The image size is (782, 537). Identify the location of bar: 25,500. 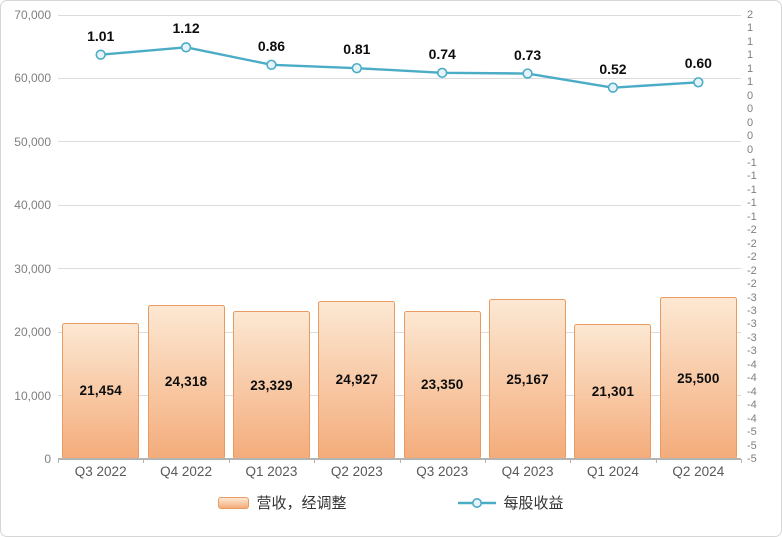
(698, 378).